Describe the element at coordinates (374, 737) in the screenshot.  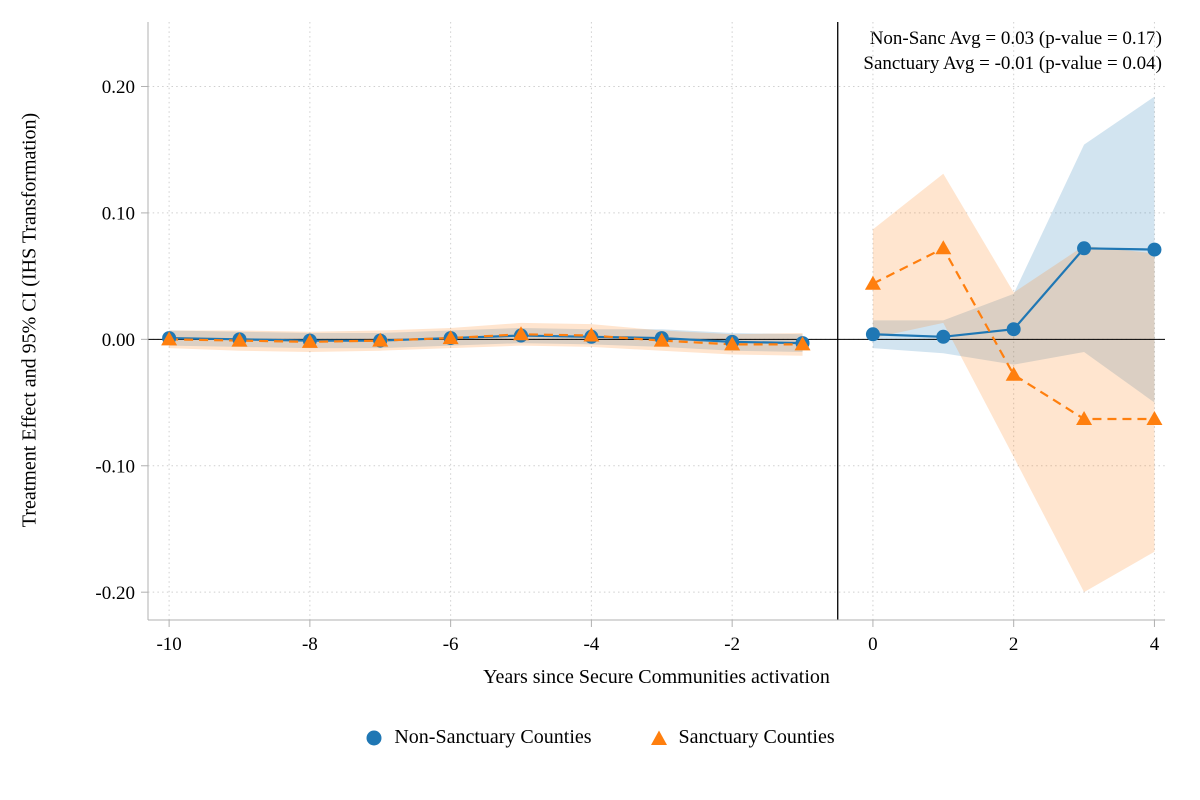
I see `circle-marker-icon` at that location.